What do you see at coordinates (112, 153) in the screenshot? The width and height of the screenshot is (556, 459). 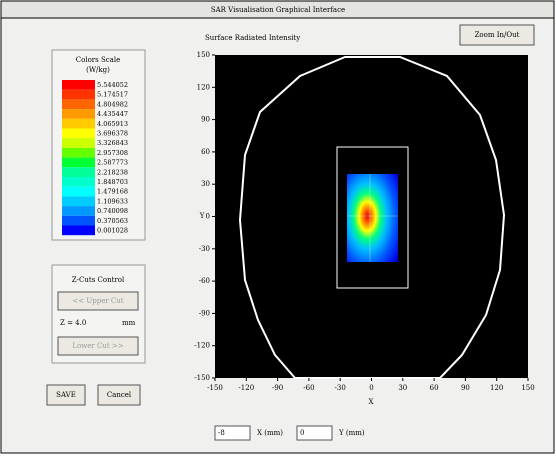 I see `scale-level: 2.957308` at bounding box center [112, 153].